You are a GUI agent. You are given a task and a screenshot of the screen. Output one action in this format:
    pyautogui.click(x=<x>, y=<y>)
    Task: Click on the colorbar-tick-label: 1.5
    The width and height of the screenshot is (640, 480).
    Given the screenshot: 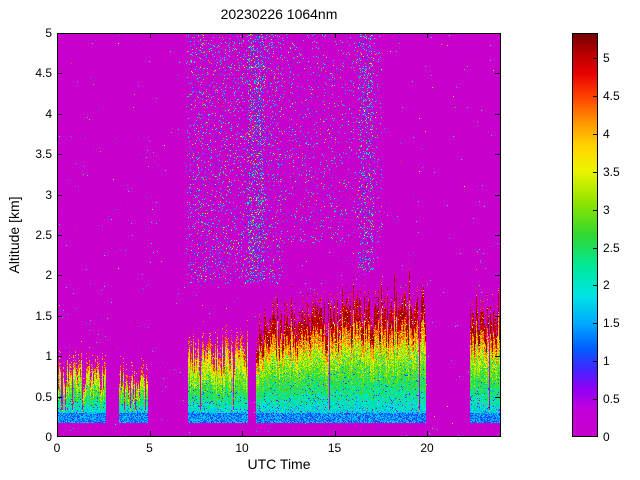 What is the action you would take?
    pyautogui.click(x=611, y=323)
    